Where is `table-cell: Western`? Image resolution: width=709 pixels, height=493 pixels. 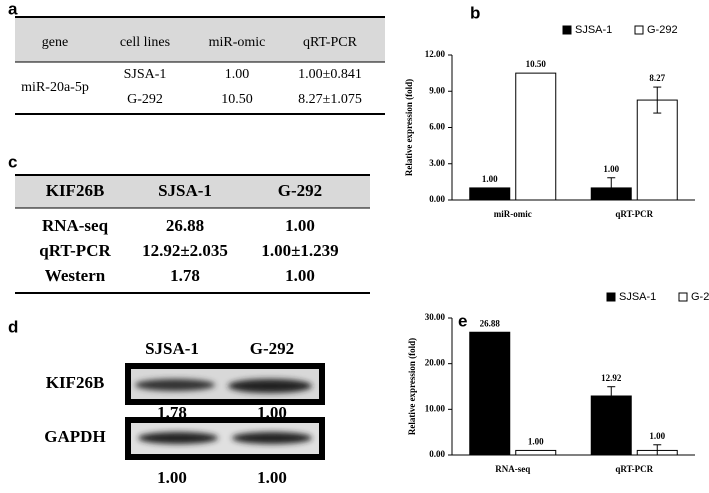 table-cell: Western is located at coordinates (75, 275).